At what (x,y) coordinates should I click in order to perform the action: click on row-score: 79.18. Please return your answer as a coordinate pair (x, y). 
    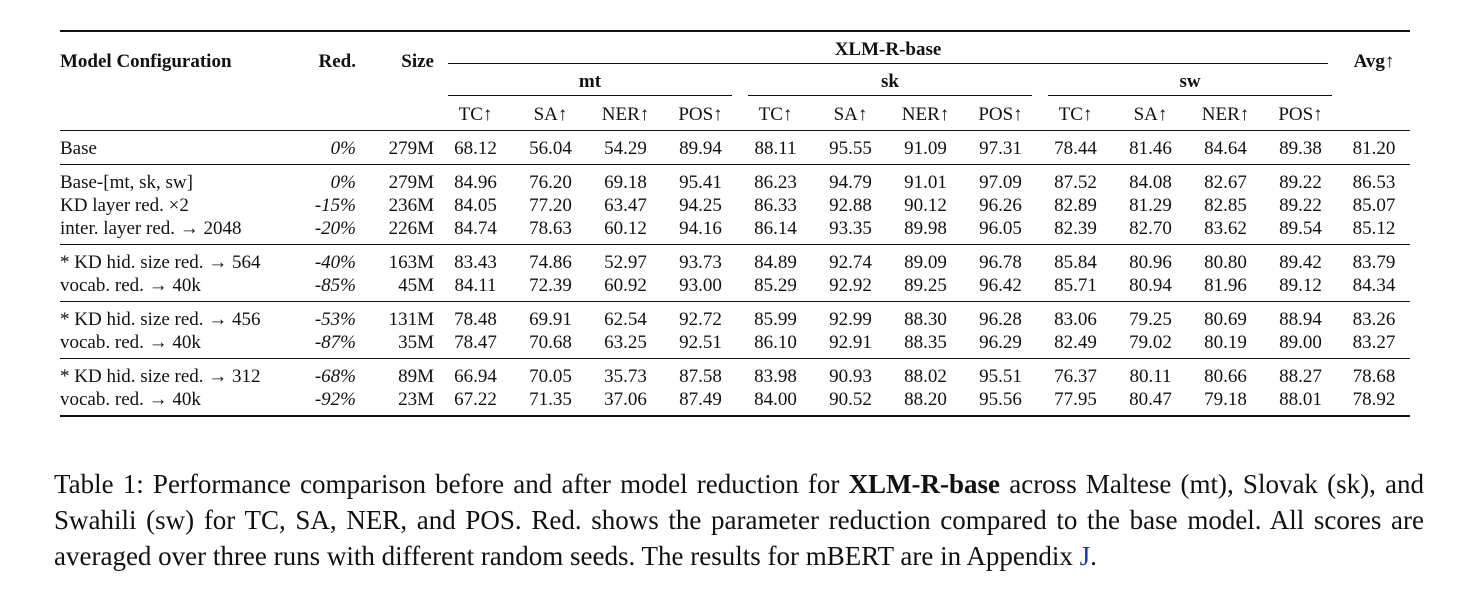
    Looking at the image, I should click on (1225, 402).